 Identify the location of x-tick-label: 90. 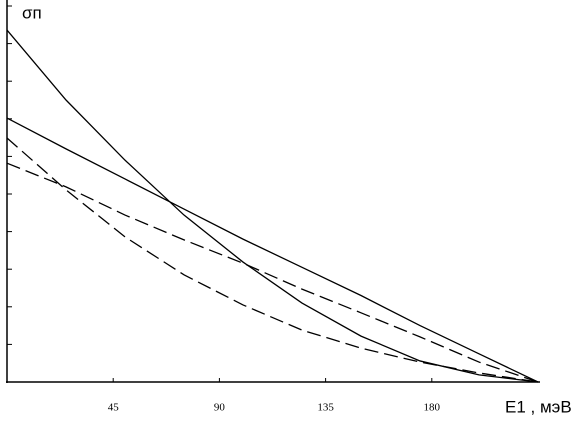
(220, 408).